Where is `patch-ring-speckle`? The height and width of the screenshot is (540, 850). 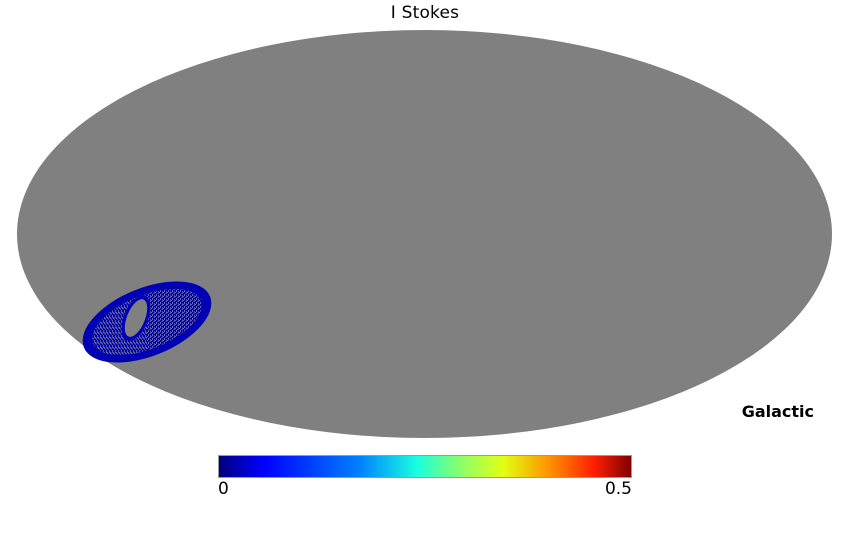
patch-ring-speckle is located at coordinates (147, 322).